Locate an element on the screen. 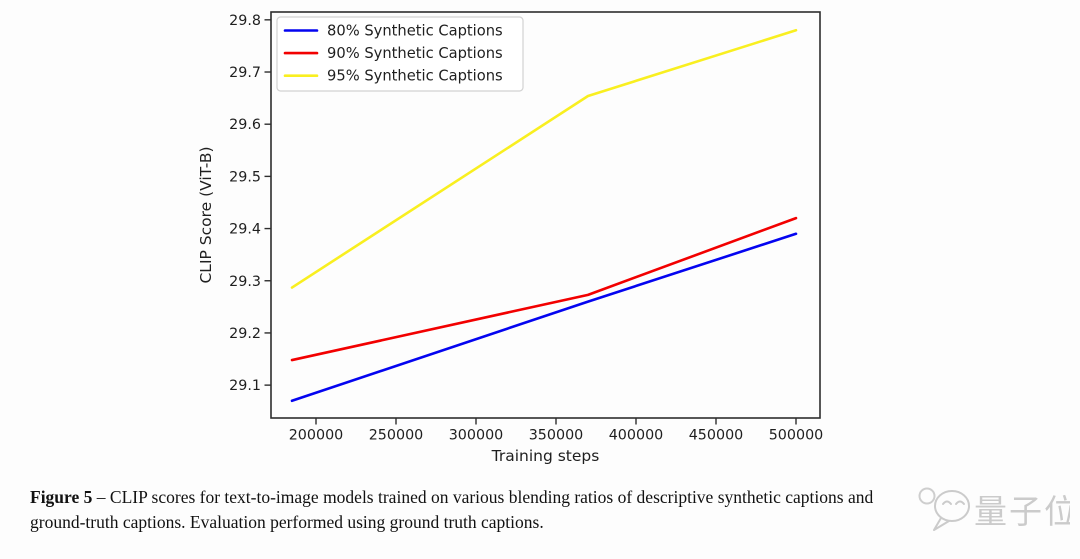 Image resolution: width=1080 pixels, height=559 pixels. legend-label-2: 90% Synthetic Captions is located at coordinates (415, 53).